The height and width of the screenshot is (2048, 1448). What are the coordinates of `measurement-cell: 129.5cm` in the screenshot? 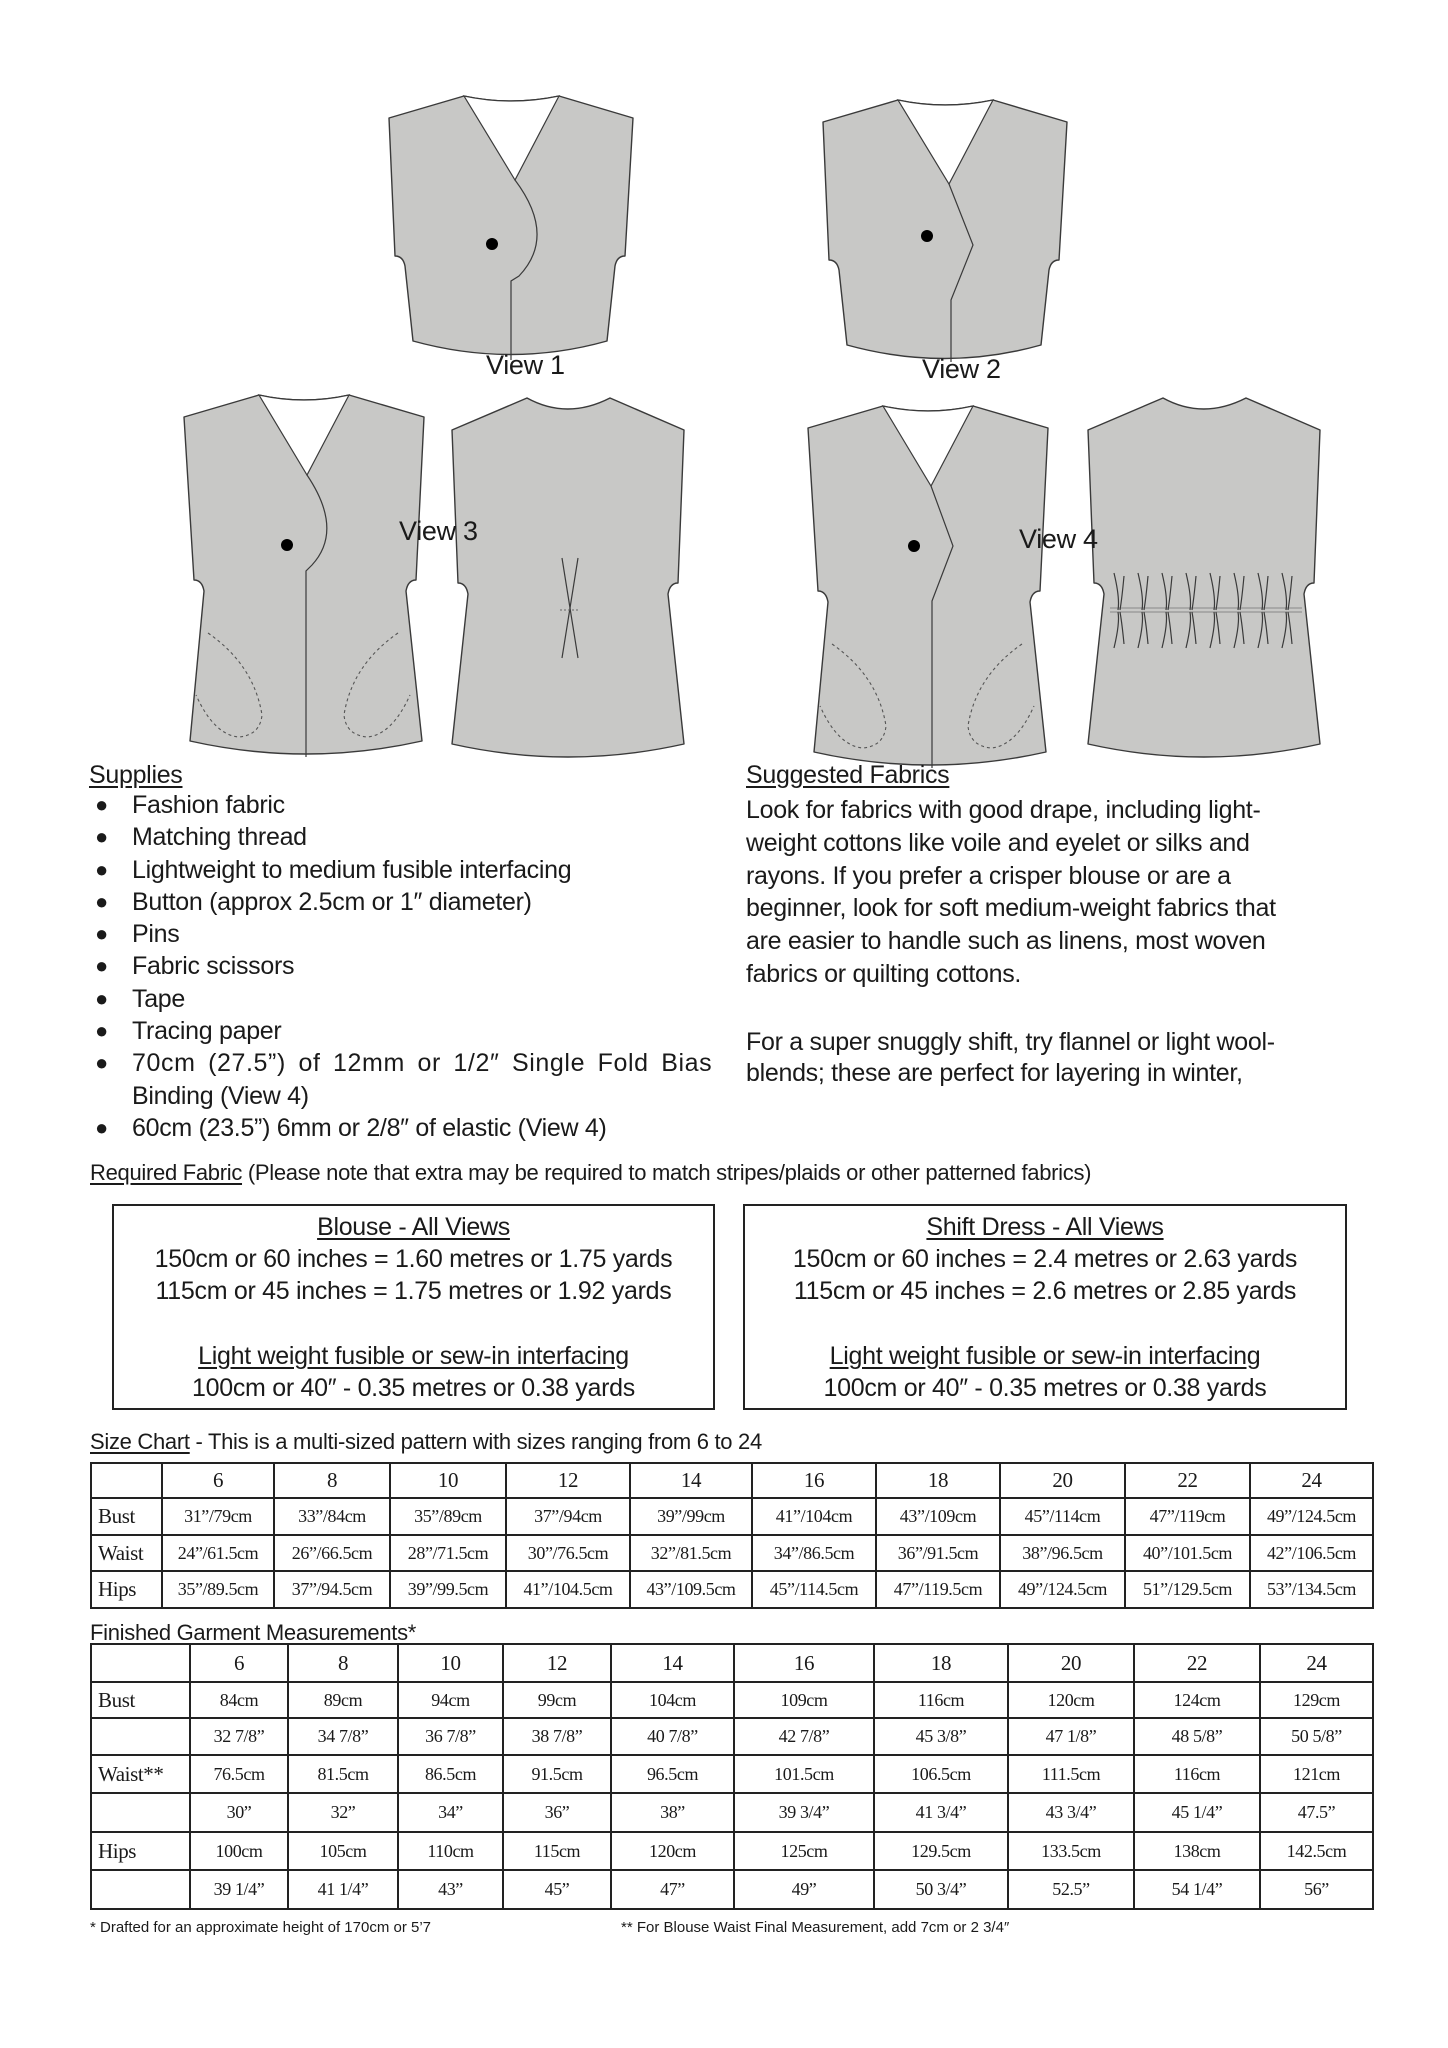 It's located at (941, 1851).